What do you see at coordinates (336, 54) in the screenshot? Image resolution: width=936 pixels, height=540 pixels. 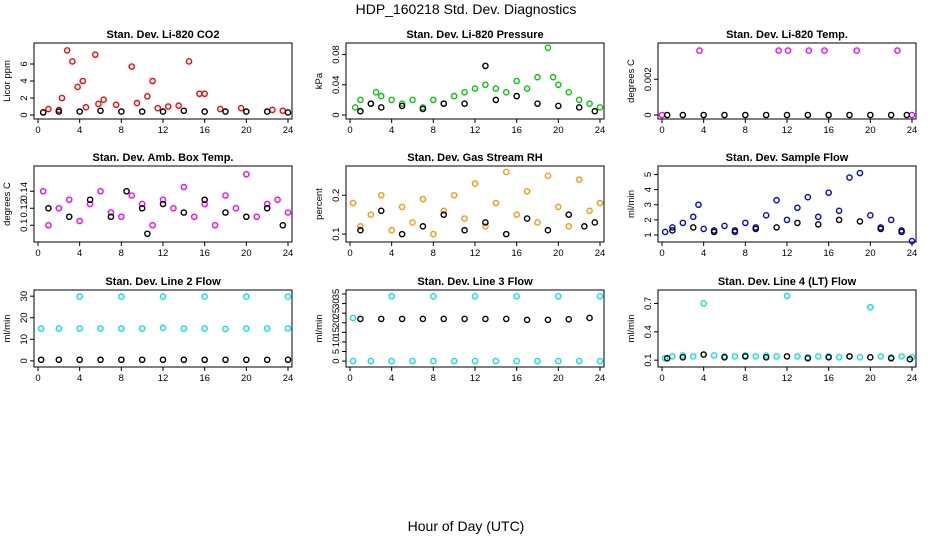 I see `y-tick-label: 0.08` at bounding box center [336, 54].